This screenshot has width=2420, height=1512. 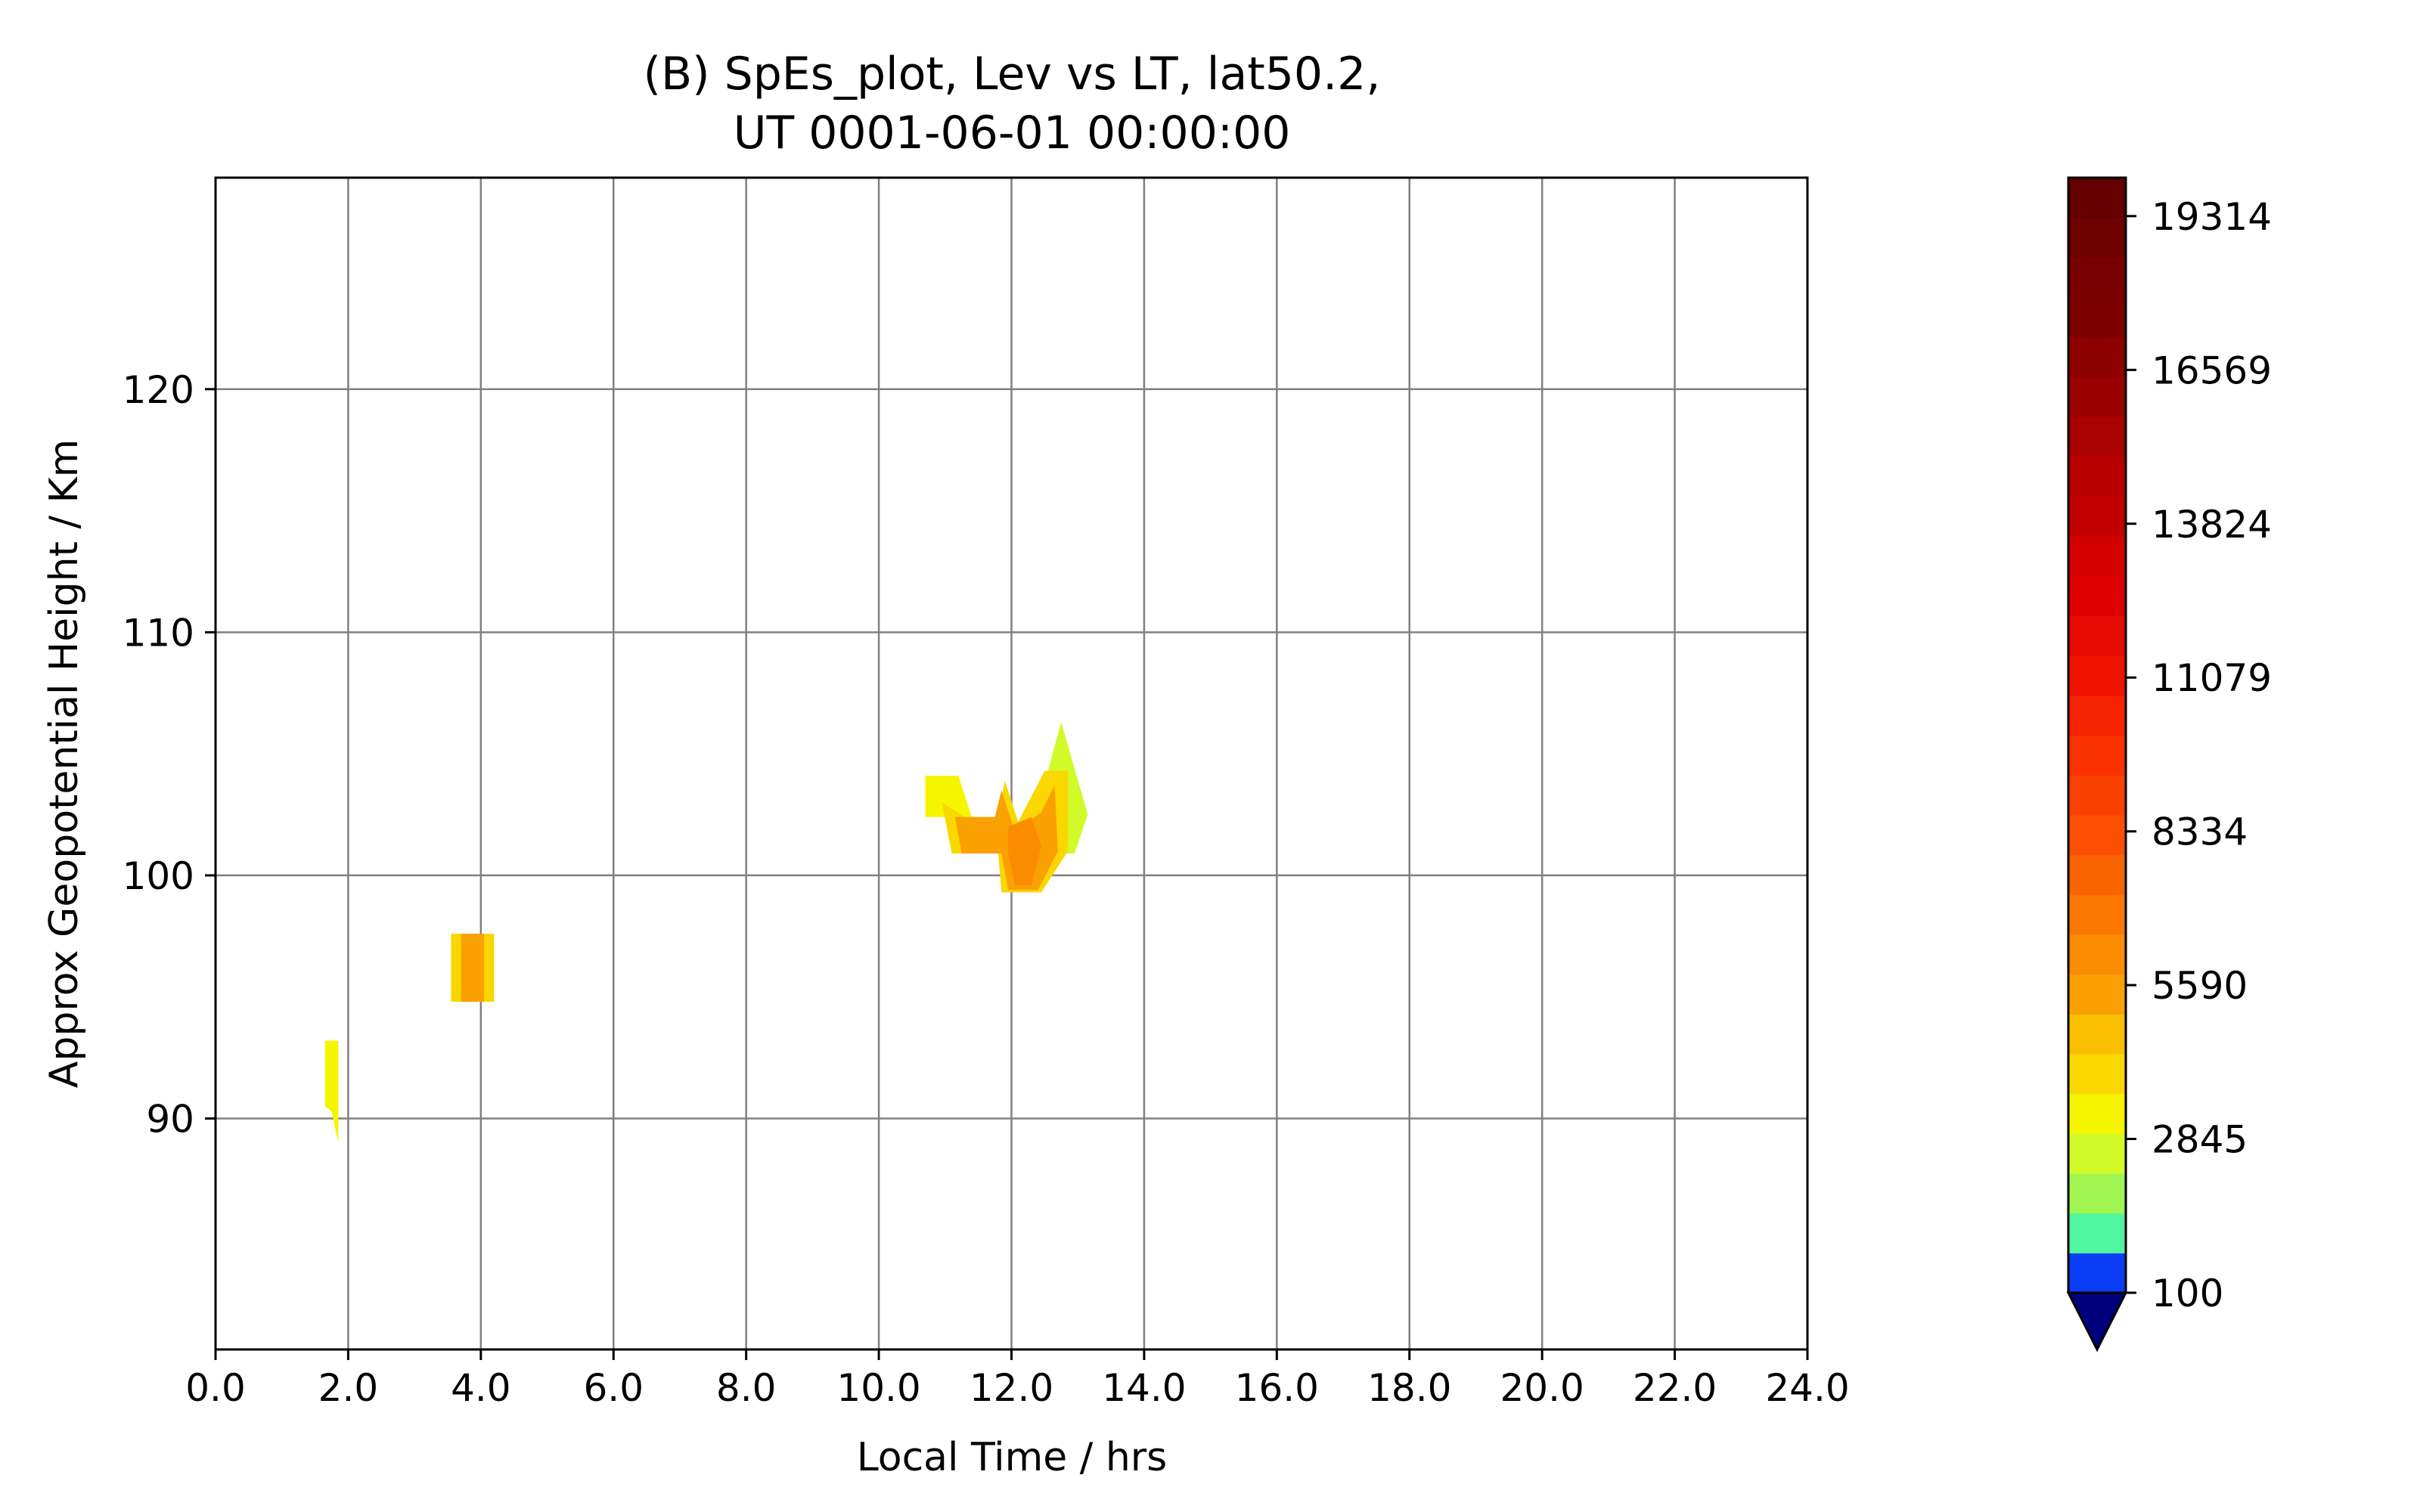 I want to click on x-tick-label: 14.0, so click(x=1144, y=1388).